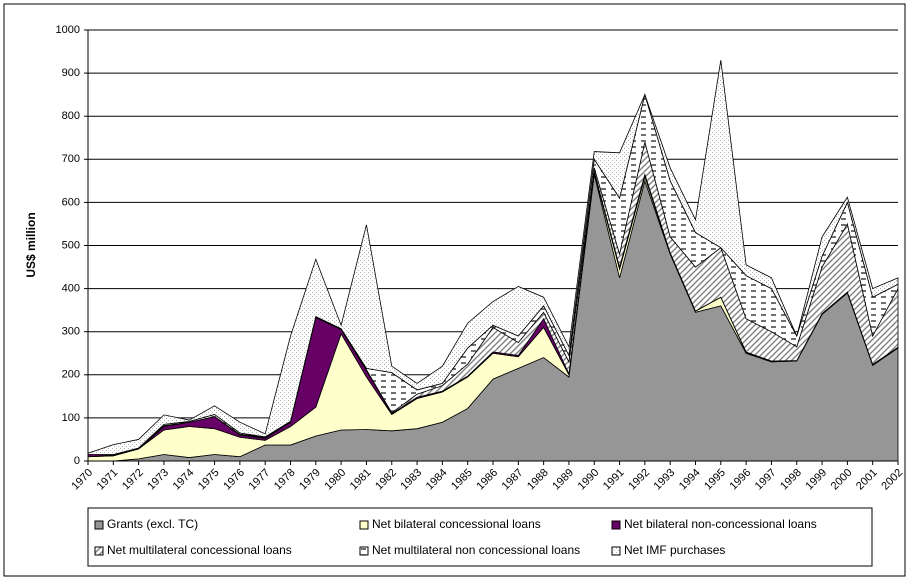  What do you see at coordinates (152, 524) in the screenshot?
I see `legend-label: Grants (excl. TC)` at bounding box center [152, 524].